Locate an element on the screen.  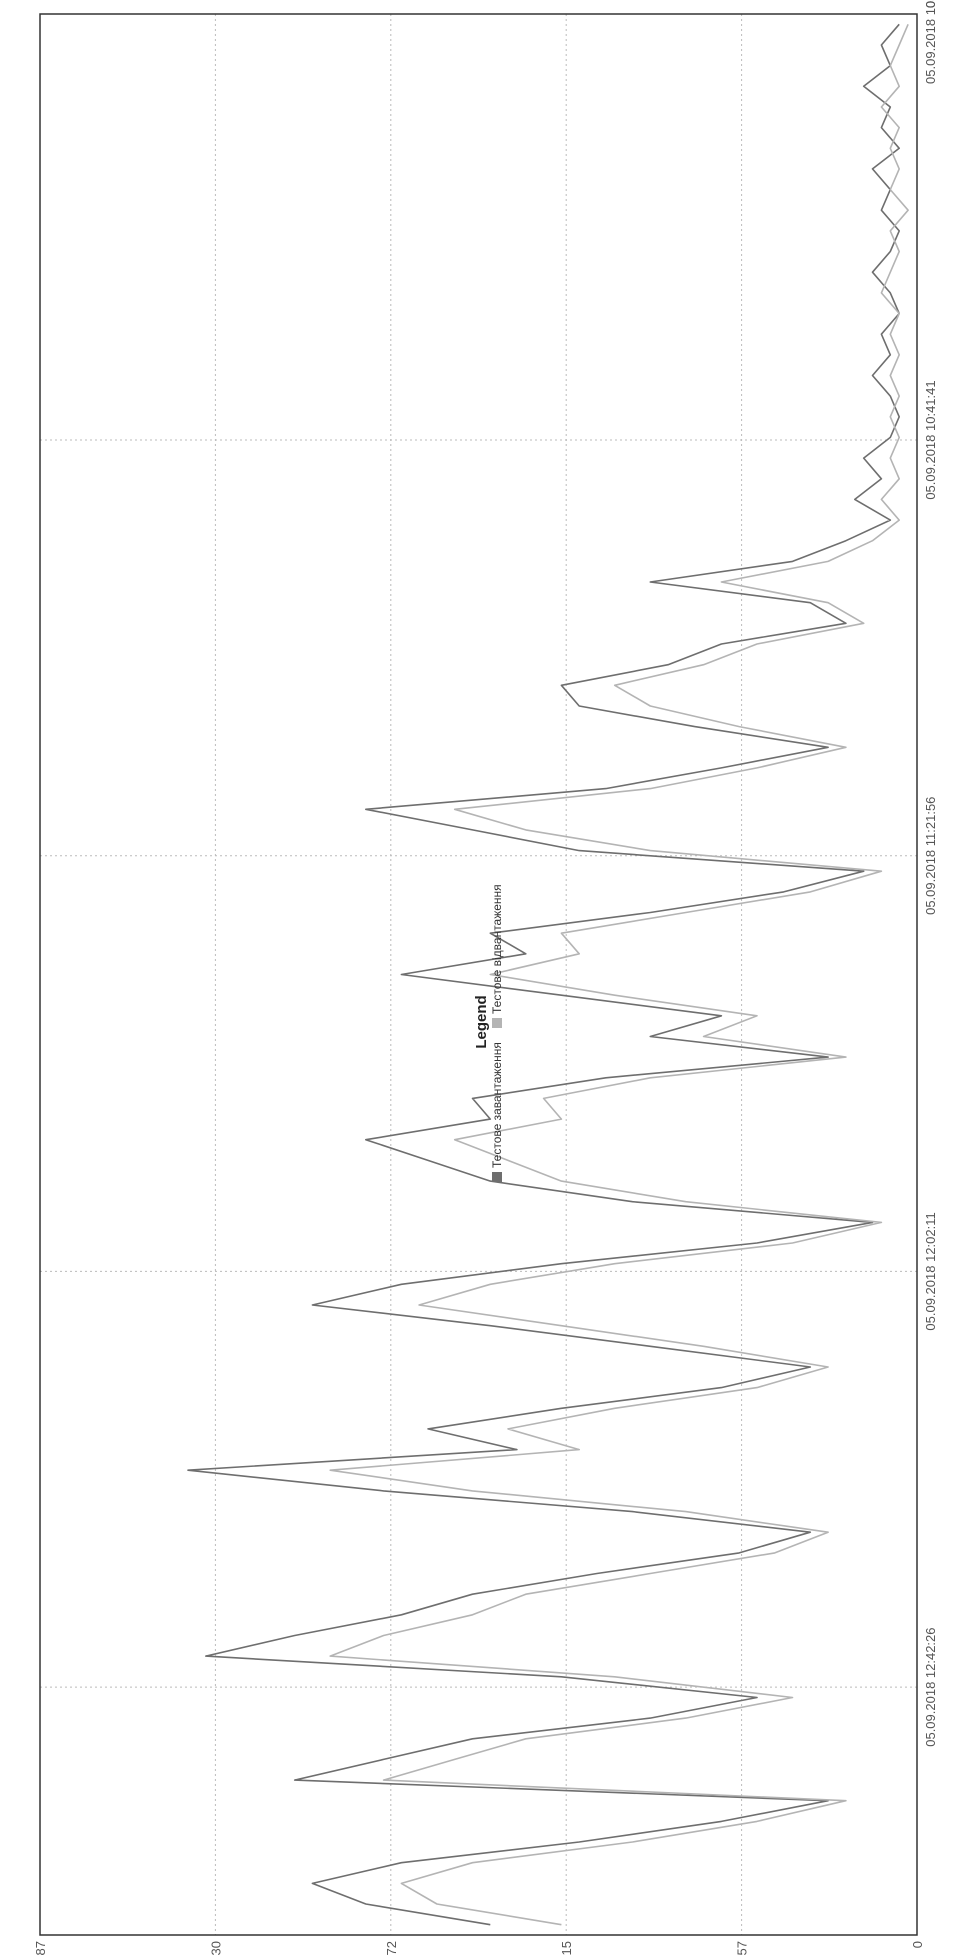
value-tick-label: 39 457 915 is located at coordinates (566, 1948).